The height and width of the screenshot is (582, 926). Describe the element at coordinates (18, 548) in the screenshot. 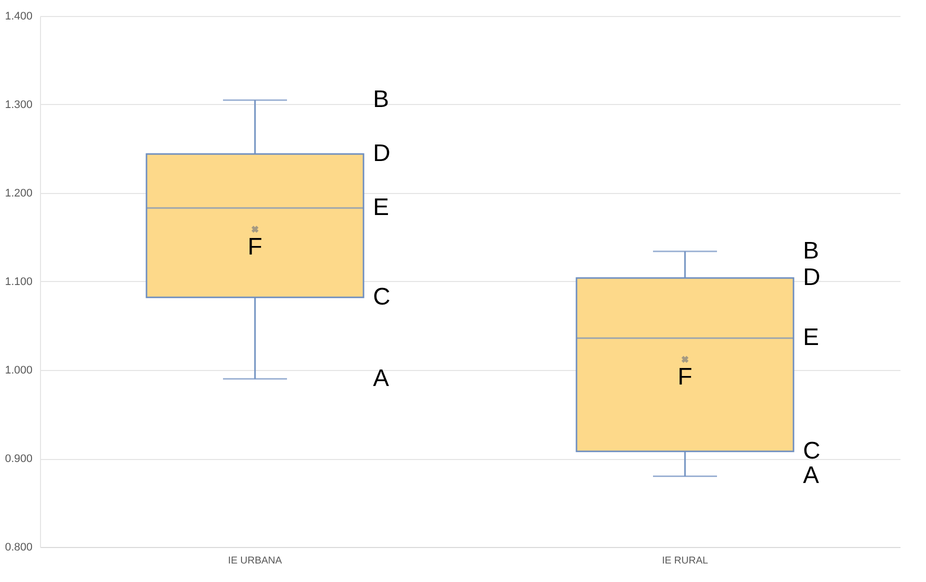

I see `y-tick-label: 0.800` at that location.